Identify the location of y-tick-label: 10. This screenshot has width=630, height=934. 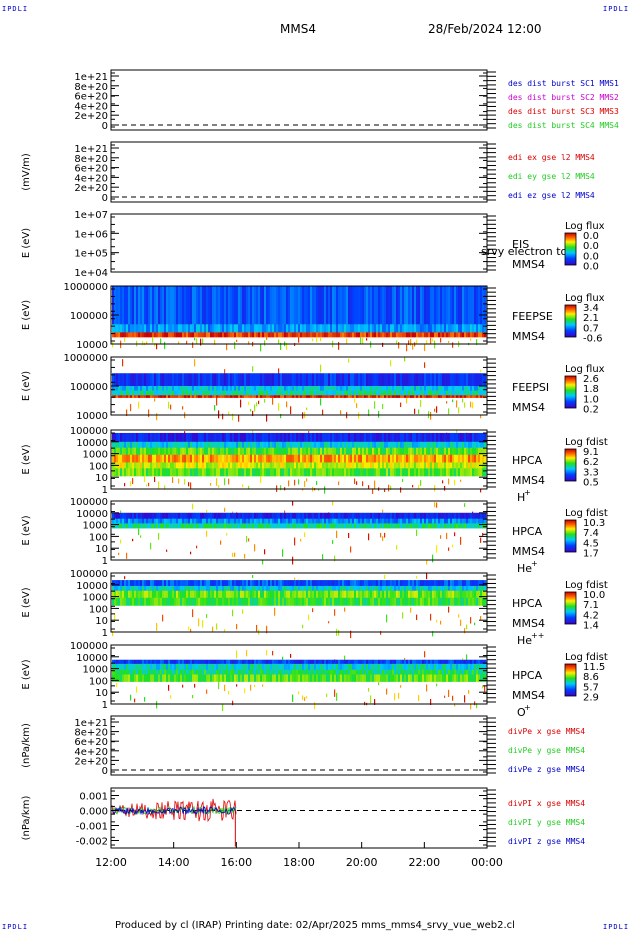
(101, 478).